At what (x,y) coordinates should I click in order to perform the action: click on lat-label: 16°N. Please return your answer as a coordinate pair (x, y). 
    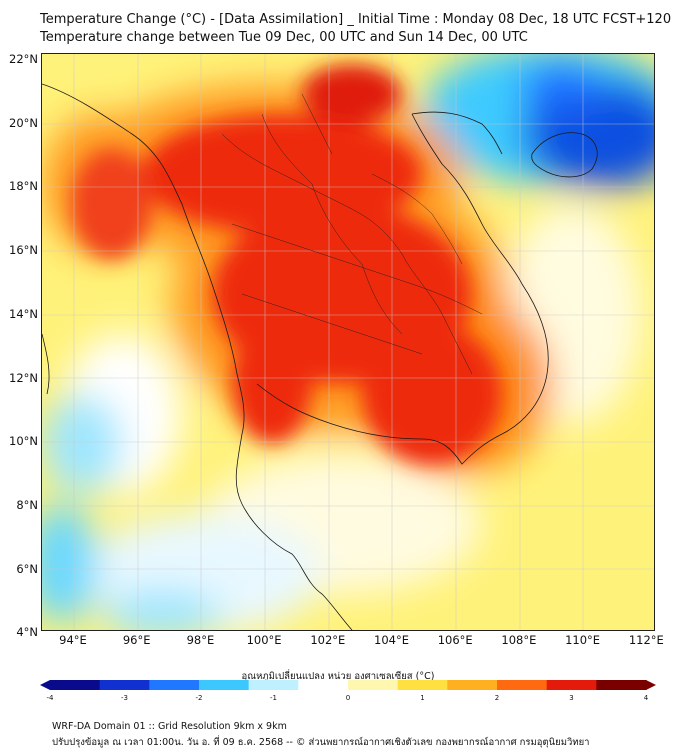
    Looking at the image, I should click on (23, 250).